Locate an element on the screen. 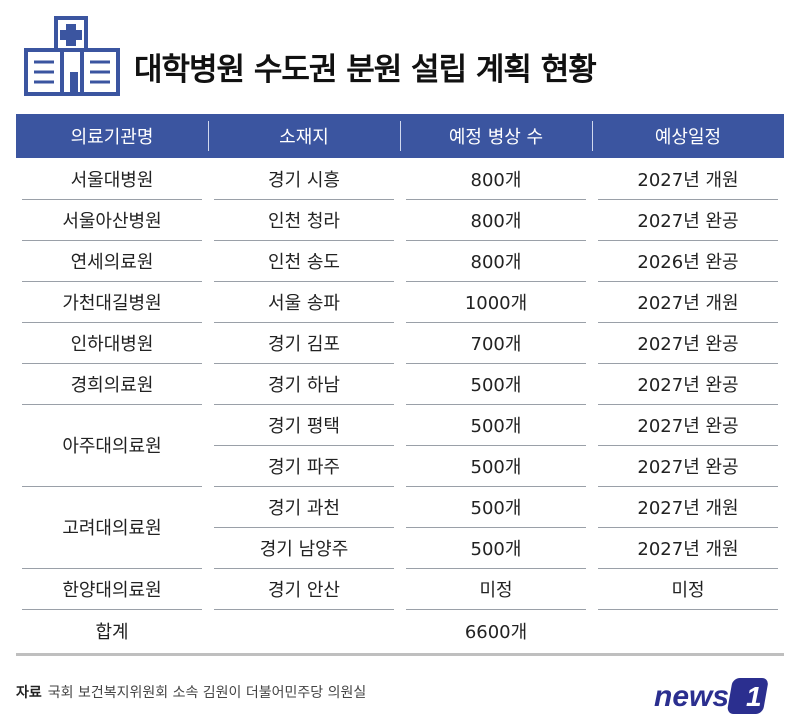 The width and height of the screenshot is (800, 728). institution-cell: 경희의료원 is located at coordinates (112, 383).